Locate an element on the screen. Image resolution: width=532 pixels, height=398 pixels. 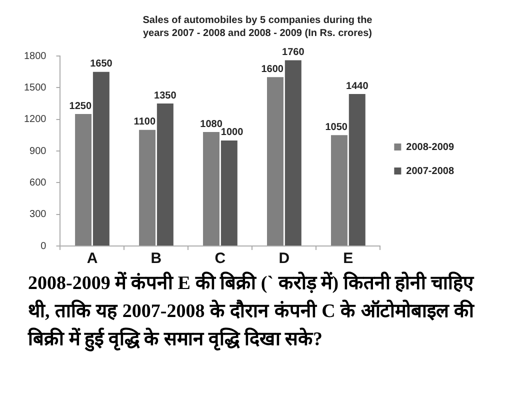
y-tick-label: 1200 is located at coordinates (35, 120).